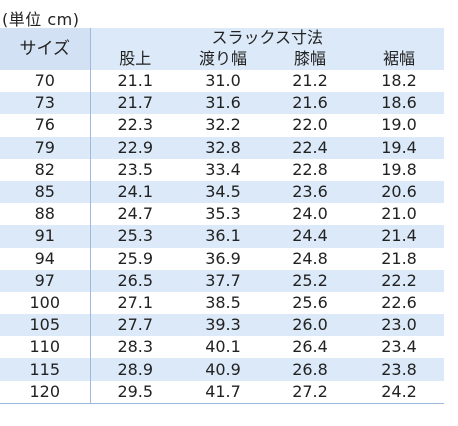 The width and height of the screenshot is (458, 426). What do you see at coordinates (135, 59) in the screenshot?
I see `header-rise: 股上` at bounding box center [135, 59].